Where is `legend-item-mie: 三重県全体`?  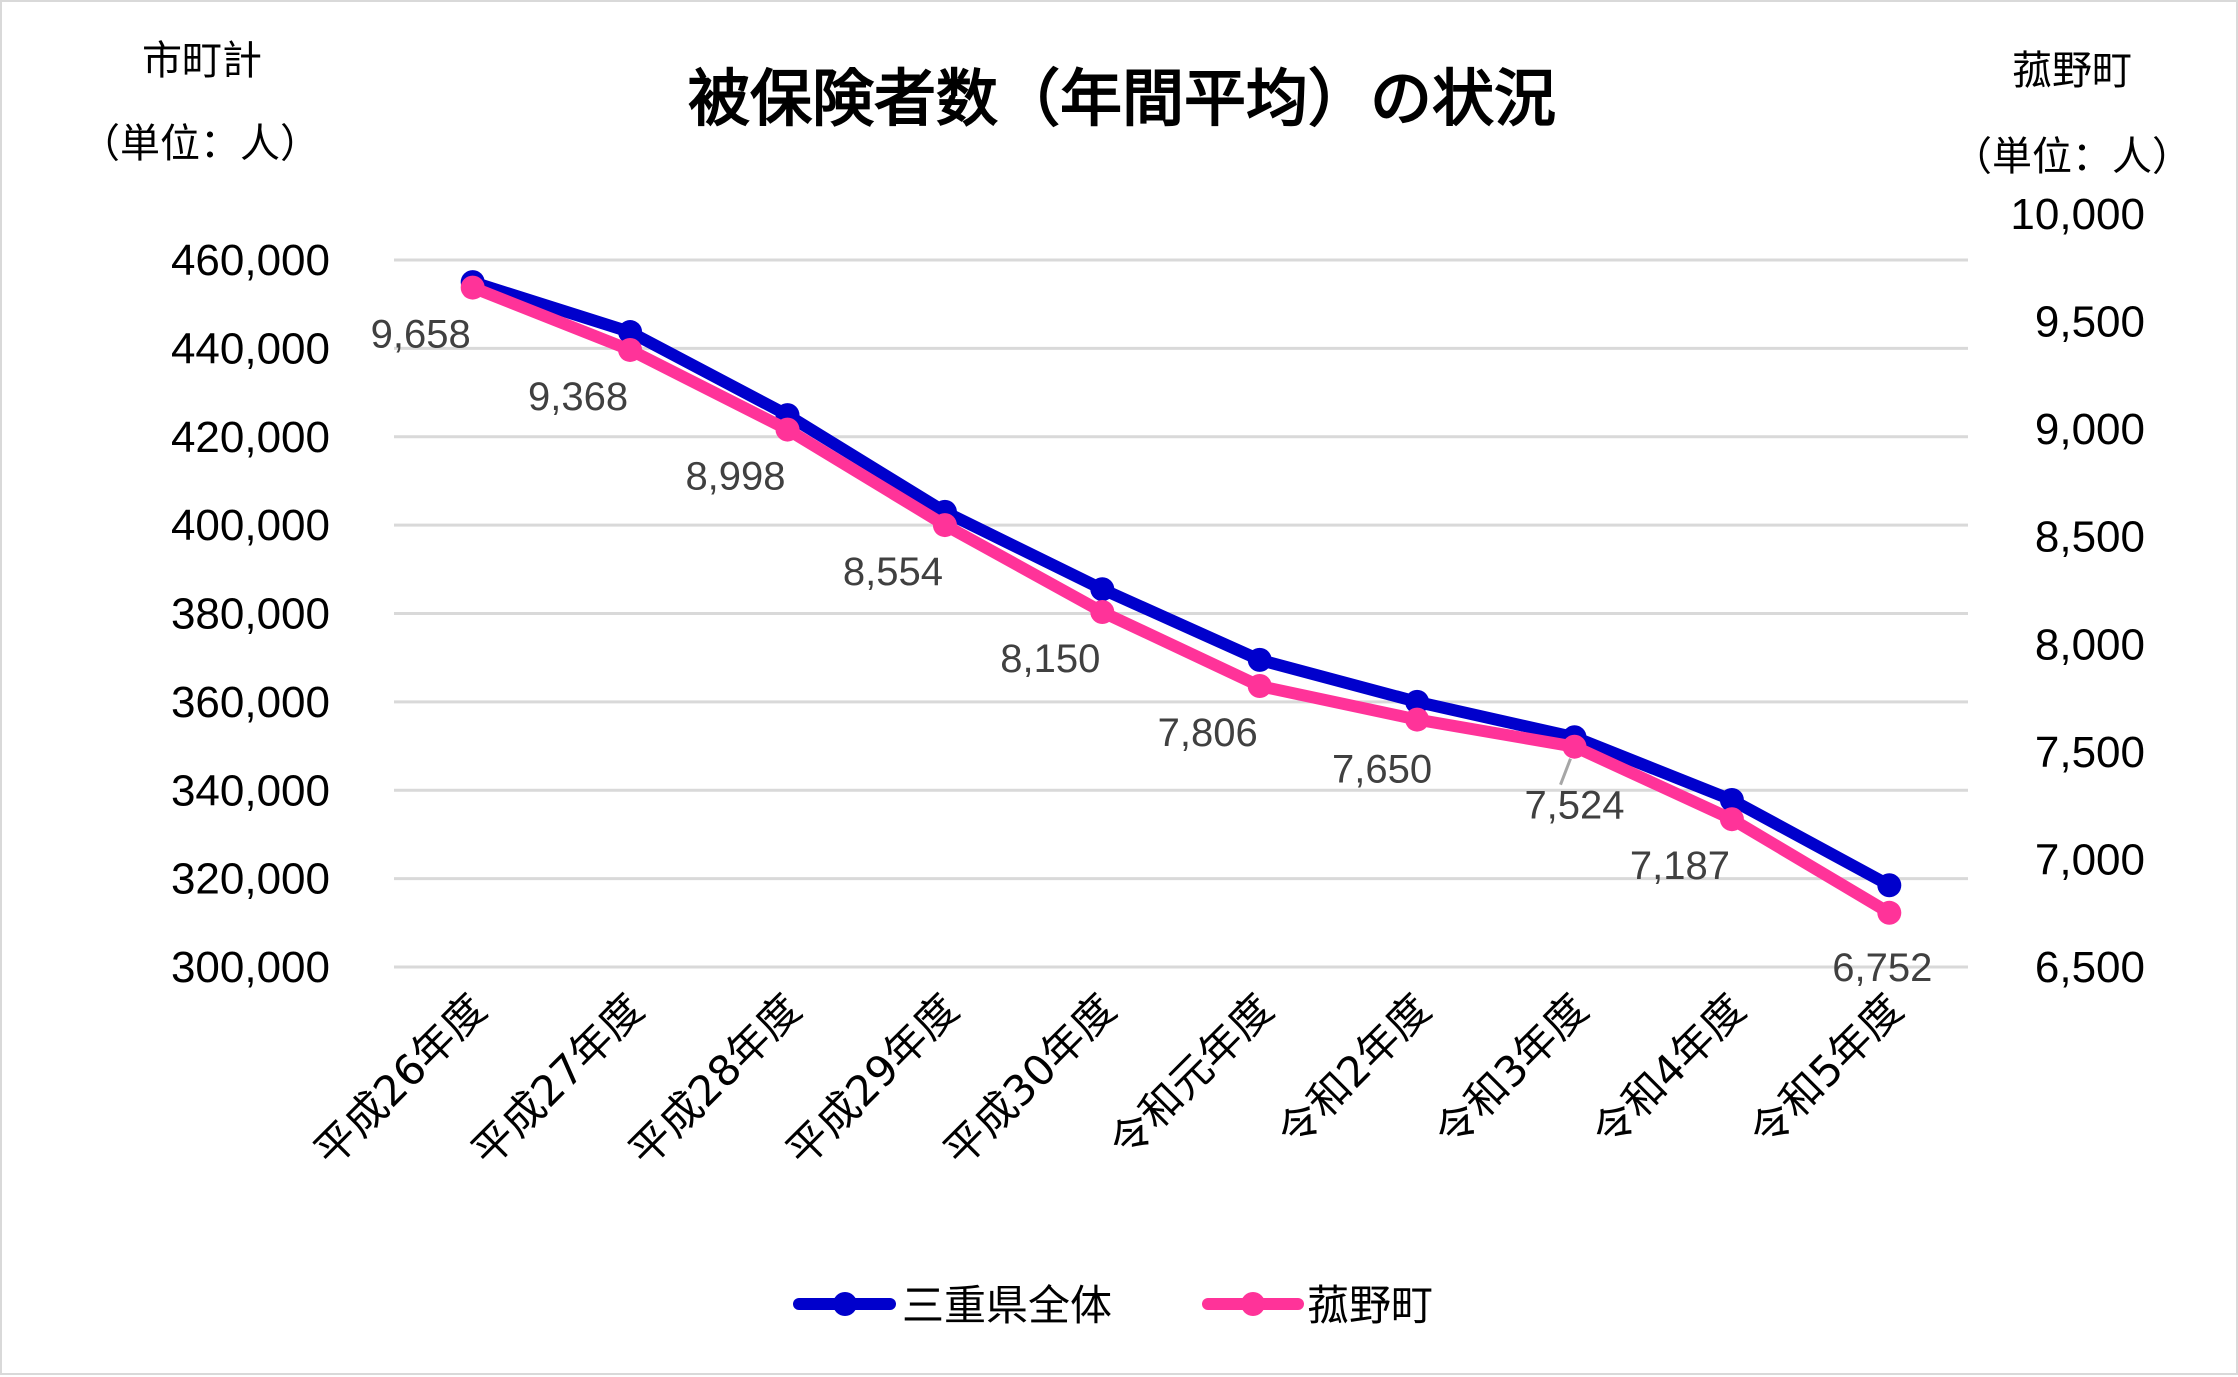
legend-item-mie: 三重県全体 is located at coordinates (952, 1305).